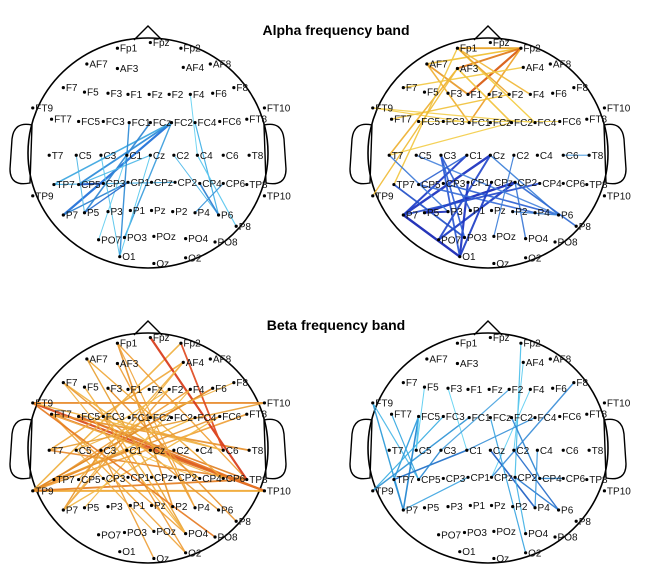 This screenshot has height=580, width=672. What do you see at coordinates (190, 94) in the screenshot?
I see `electrode-dot-F4` at bounding box center [190, 94].